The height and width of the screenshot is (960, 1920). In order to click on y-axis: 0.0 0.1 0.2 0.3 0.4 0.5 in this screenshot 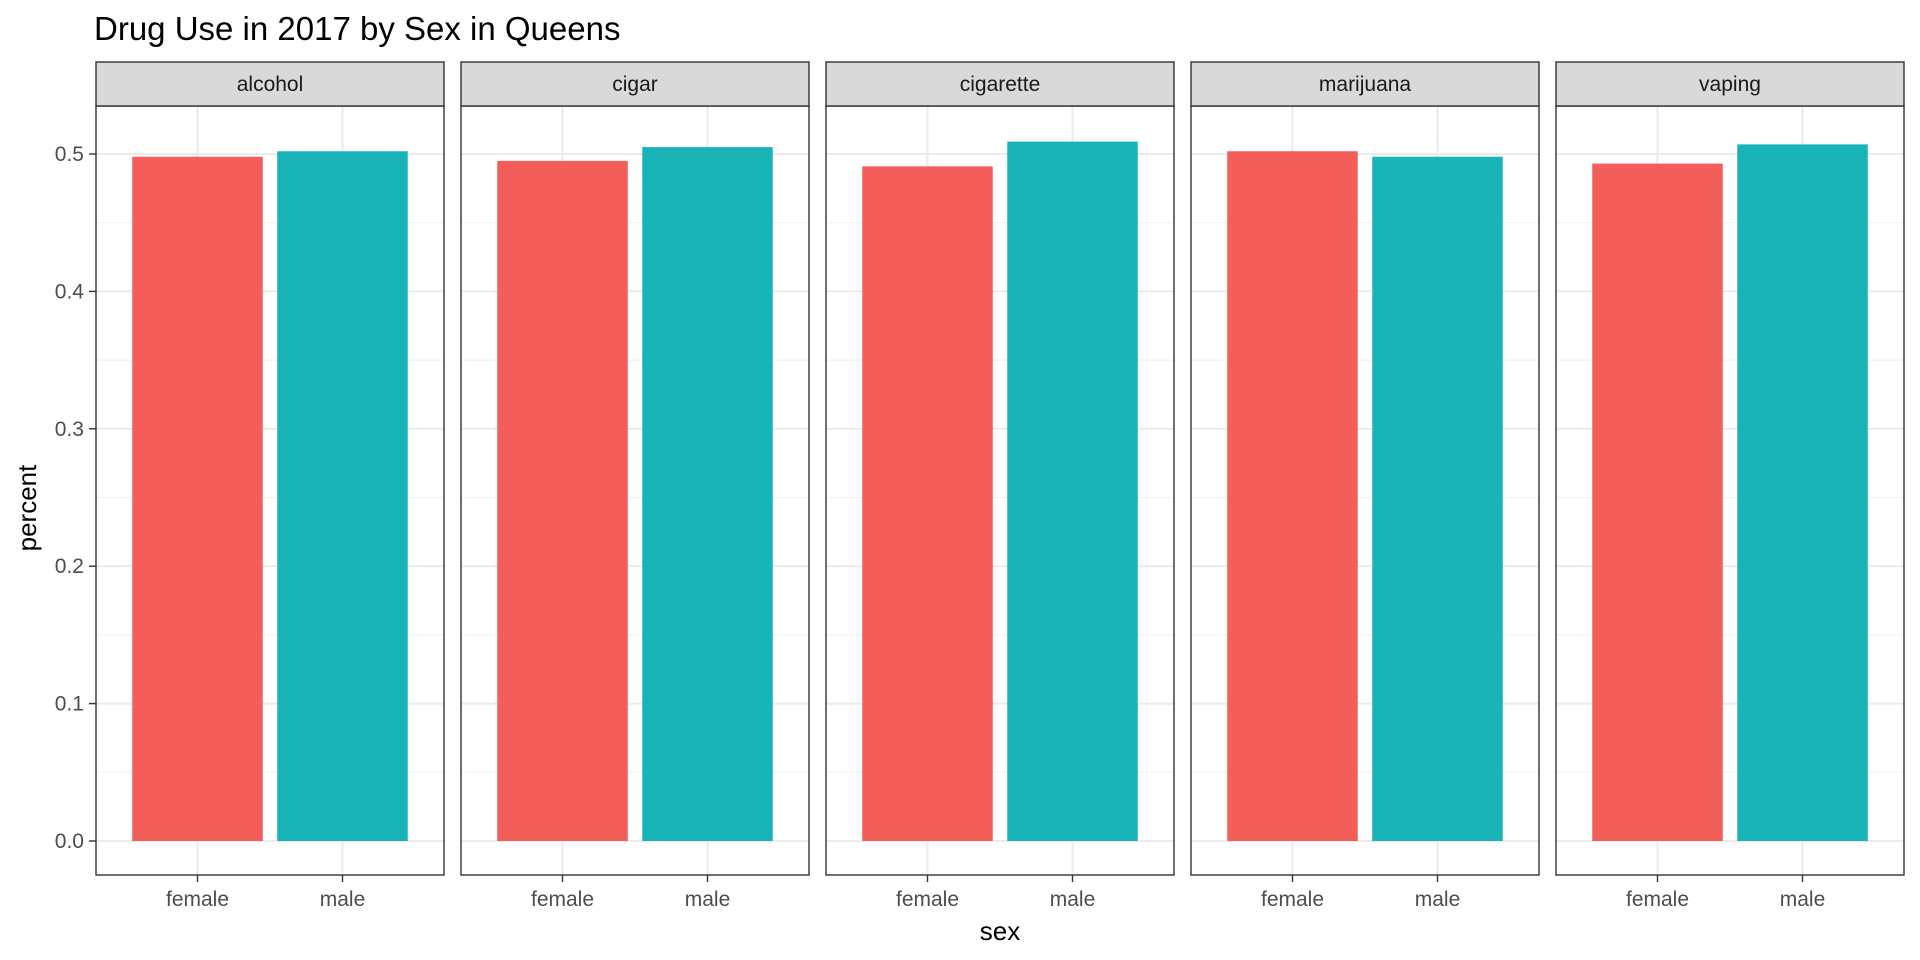, I will do `click(75, 498)`.